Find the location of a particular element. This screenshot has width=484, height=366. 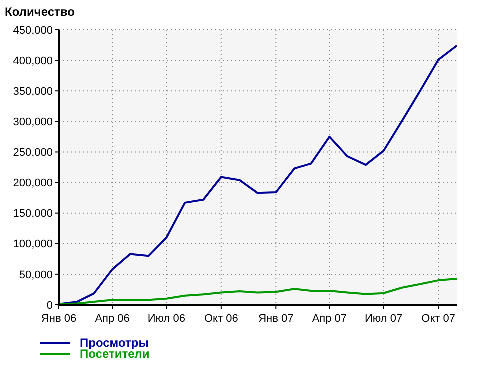

x-tick-label: Апр 07 is located at coordinates (330, 319).